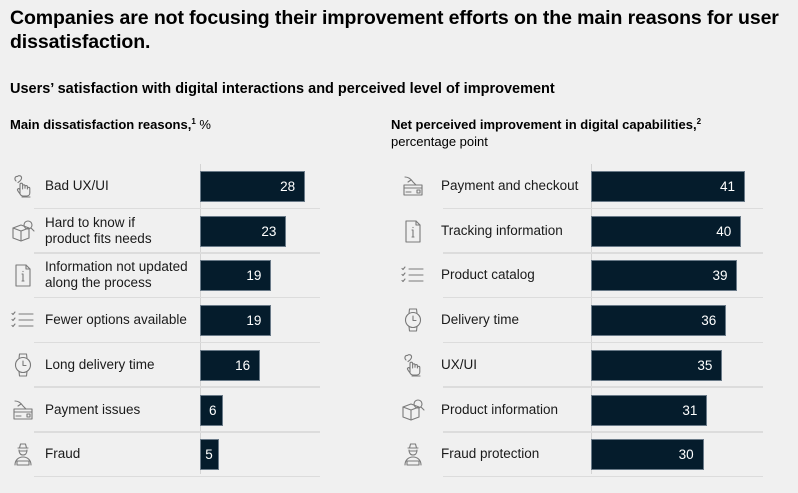 The image size is (798, 493). I want to click on category-label: Fewer options available, so click(116, 320).